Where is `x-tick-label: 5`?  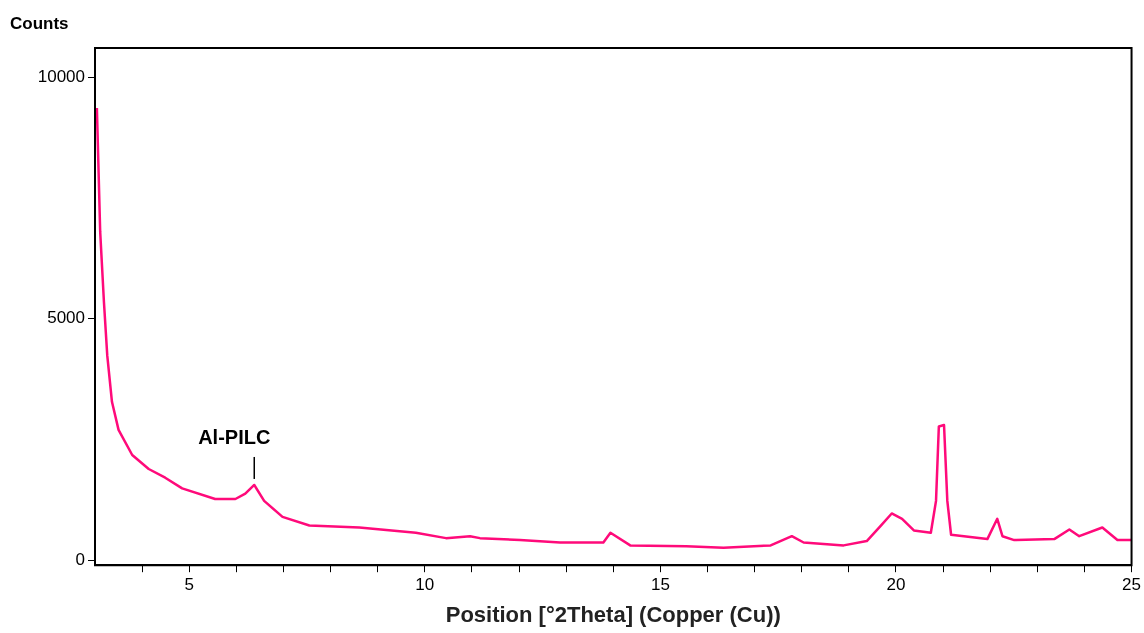
x-tick-label: 5 is located at coordinates (189, 585).